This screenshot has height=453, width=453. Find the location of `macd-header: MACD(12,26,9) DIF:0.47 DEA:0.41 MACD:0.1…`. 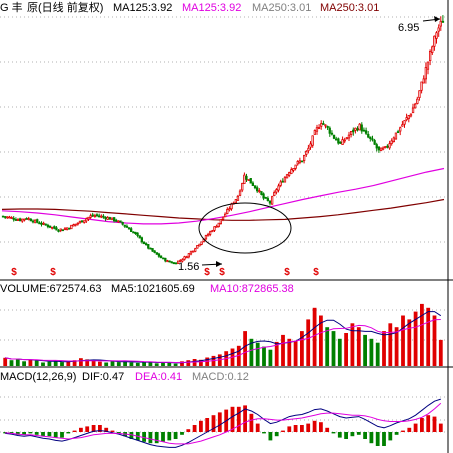

macd-header: MACD(12,26,9) DIF:0.47 DEA:0.41 MACD:0.1… is located at coordinates (124, 377).